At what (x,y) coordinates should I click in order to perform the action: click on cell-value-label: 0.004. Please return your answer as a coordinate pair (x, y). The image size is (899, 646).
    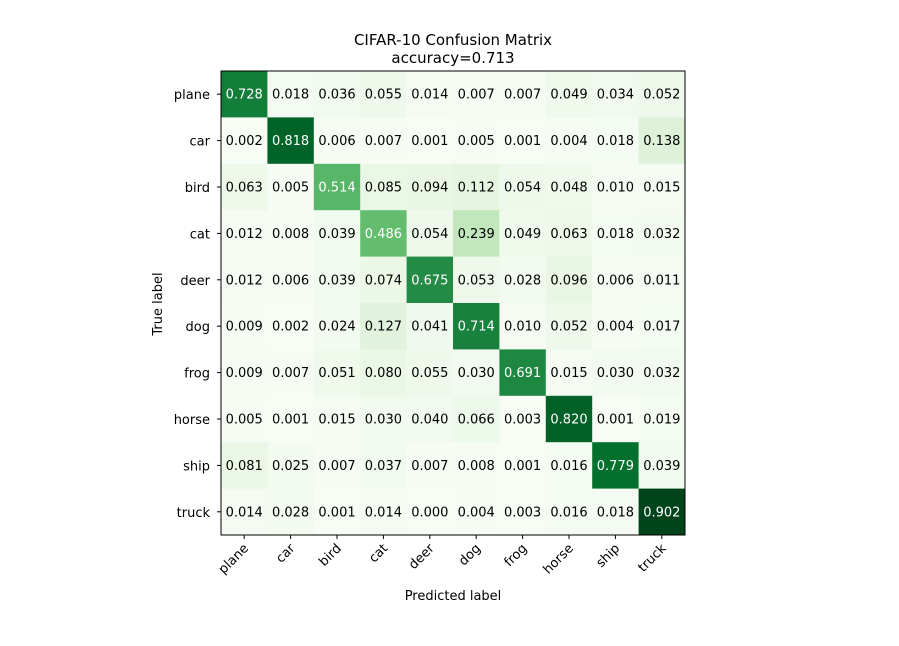
    Looking at the image, I should click on (615, 327).